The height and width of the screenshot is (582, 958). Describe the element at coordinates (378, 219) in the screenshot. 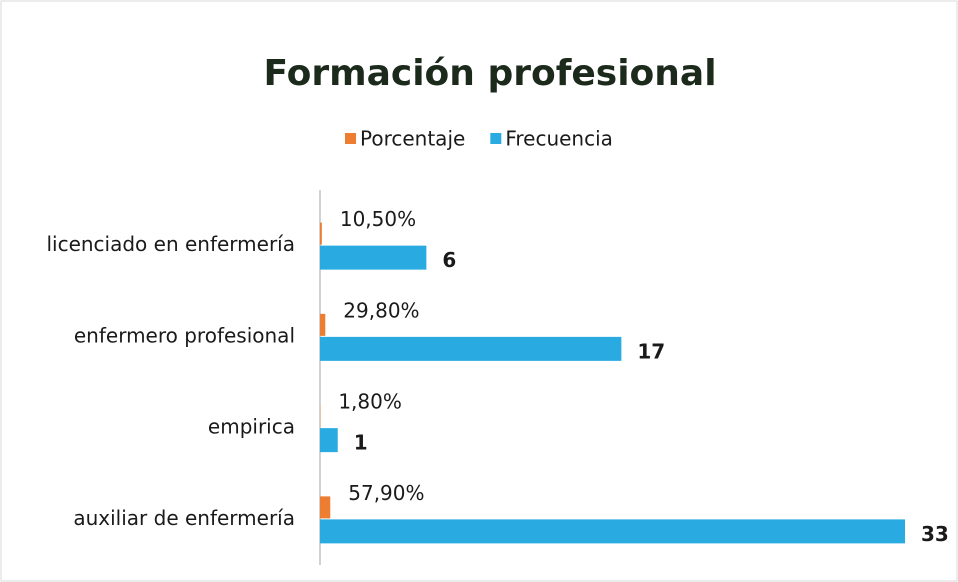

I see `data-label: 10,50%` at that location.